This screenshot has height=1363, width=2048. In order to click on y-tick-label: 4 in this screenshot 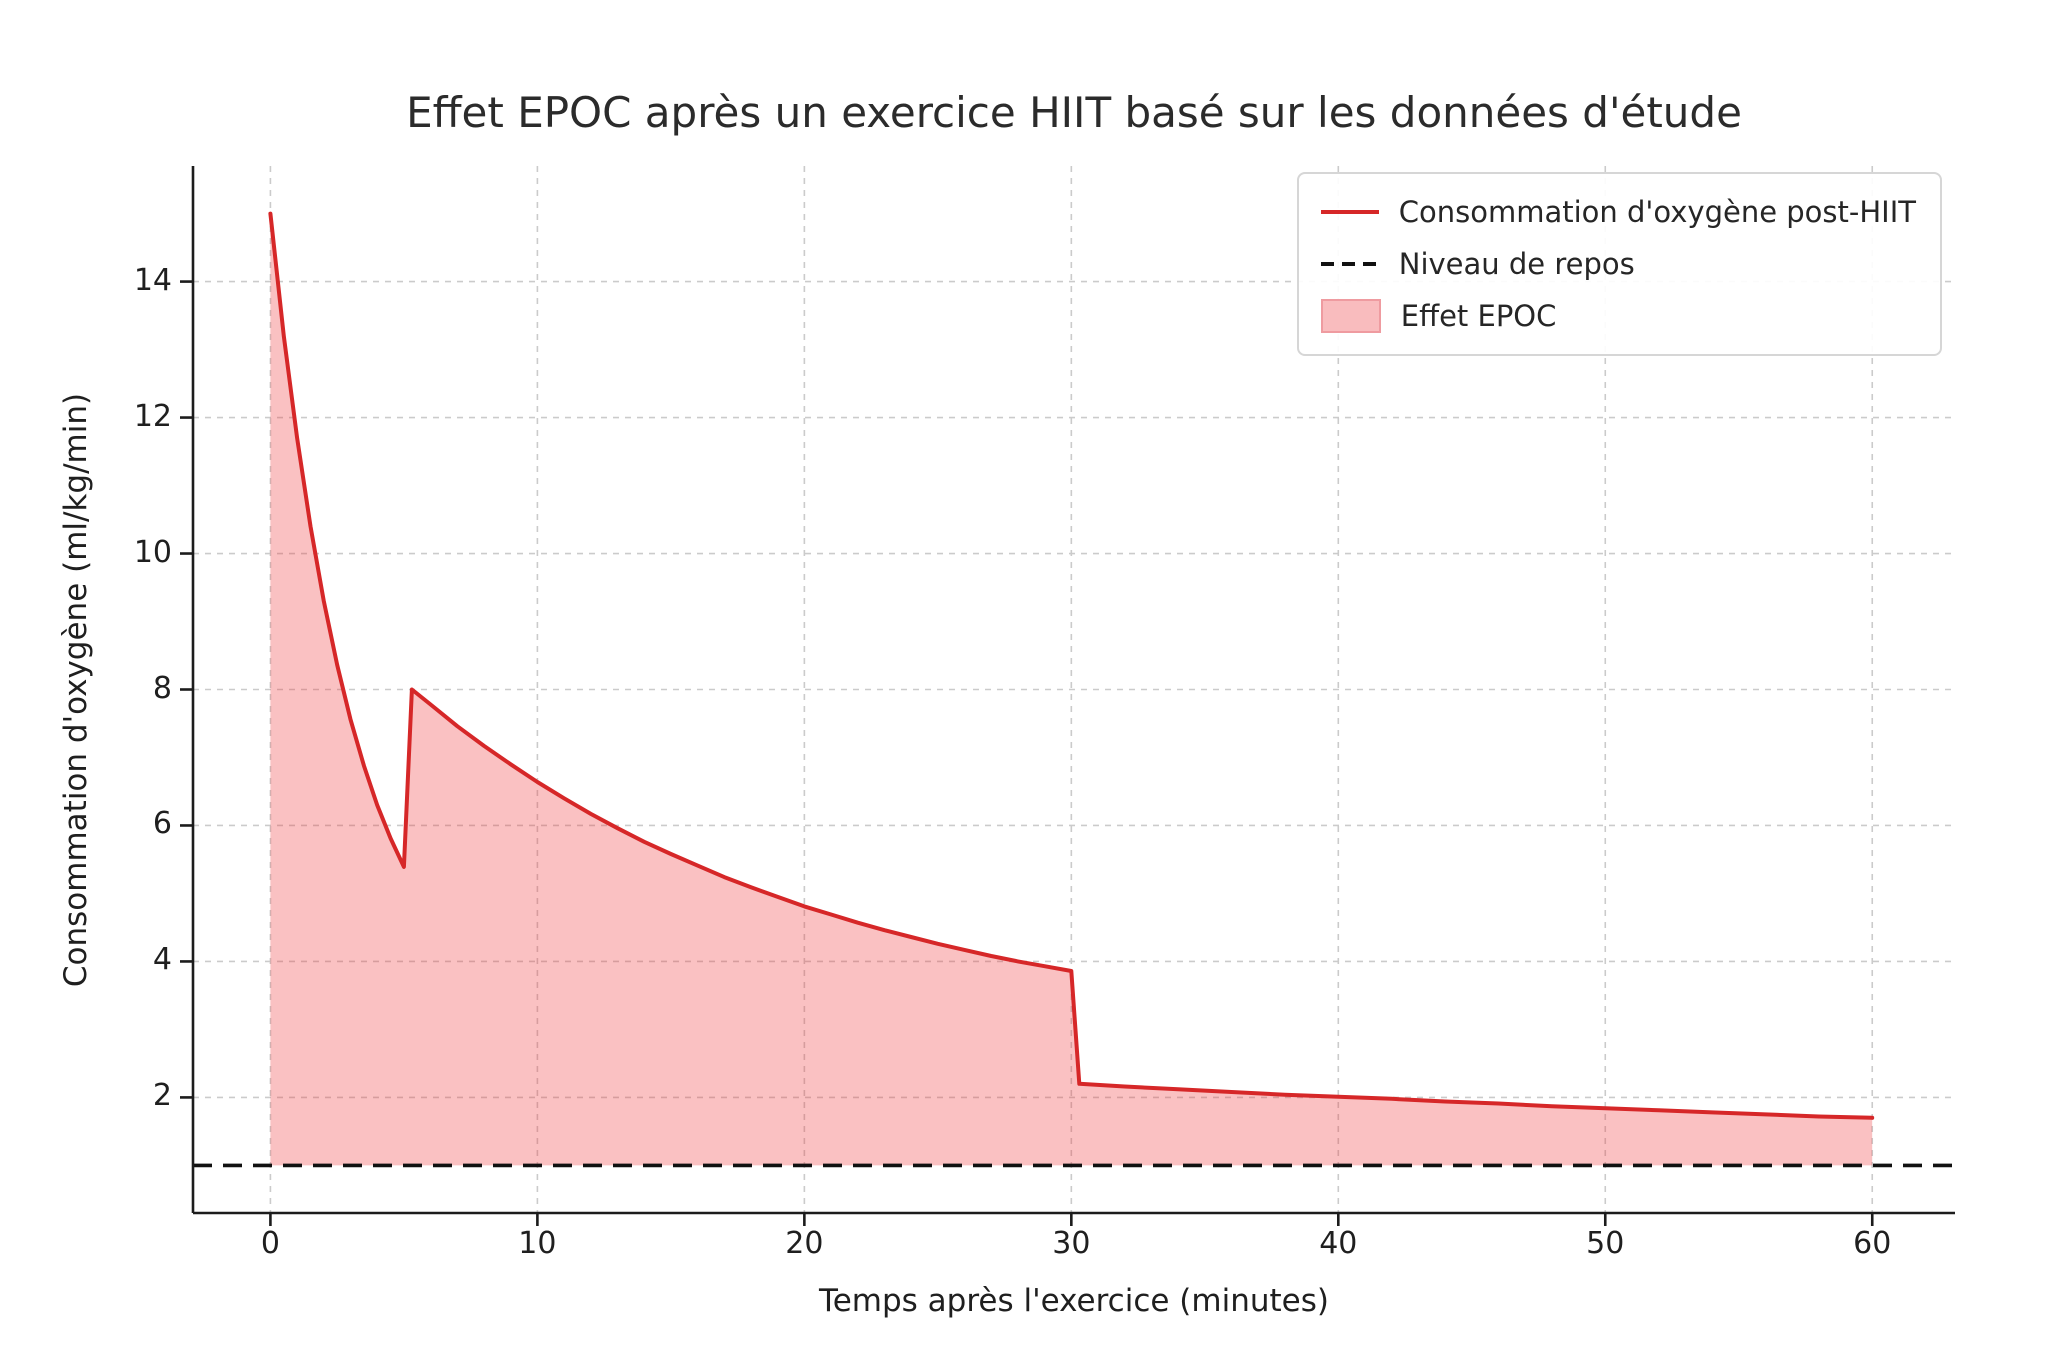, I will do `click(162, 960)`.